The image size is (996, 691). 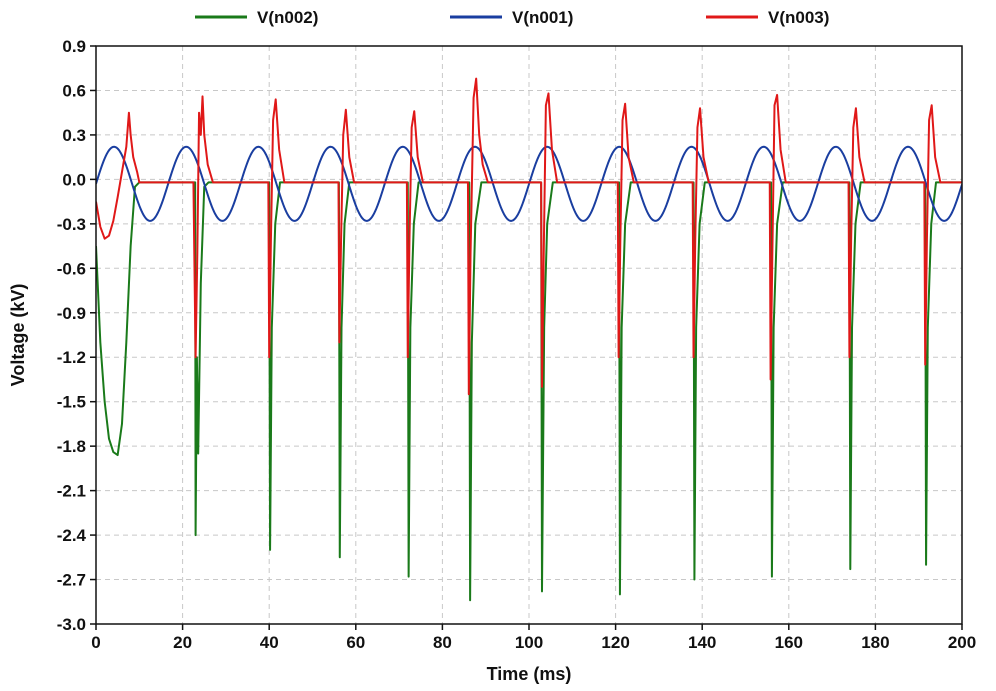 What do you see at coordinates (71, 357) in the screenshot?
I see `y-tick-label: -1.2` at bounding box center [71, 357].